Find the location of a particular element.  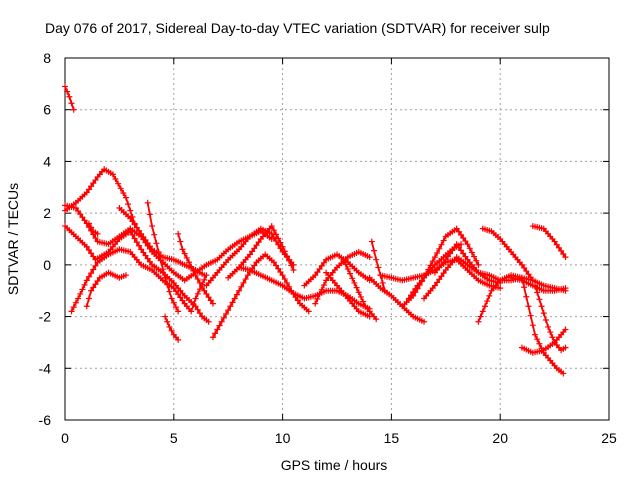

y-tick-label: 2 is located at coordinates (47, 213).